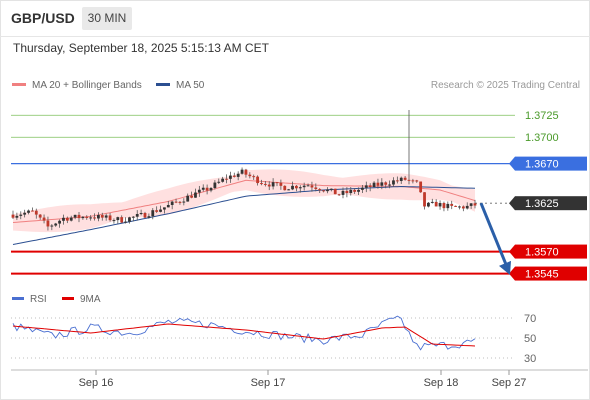  What do you see at coordinates (107, 18) in the screenshot?
I see `timeframe-button: 30 MIN` at bounding box center [107, 18].